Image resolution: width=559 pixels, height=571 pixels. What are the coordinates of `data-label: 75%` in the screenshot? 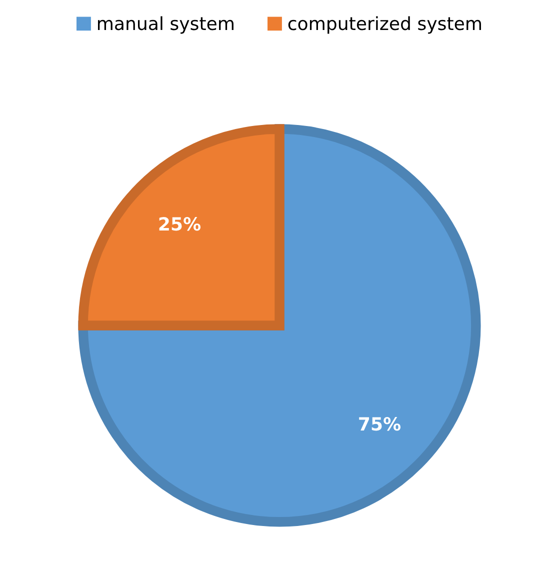 It's located at (380, 424).